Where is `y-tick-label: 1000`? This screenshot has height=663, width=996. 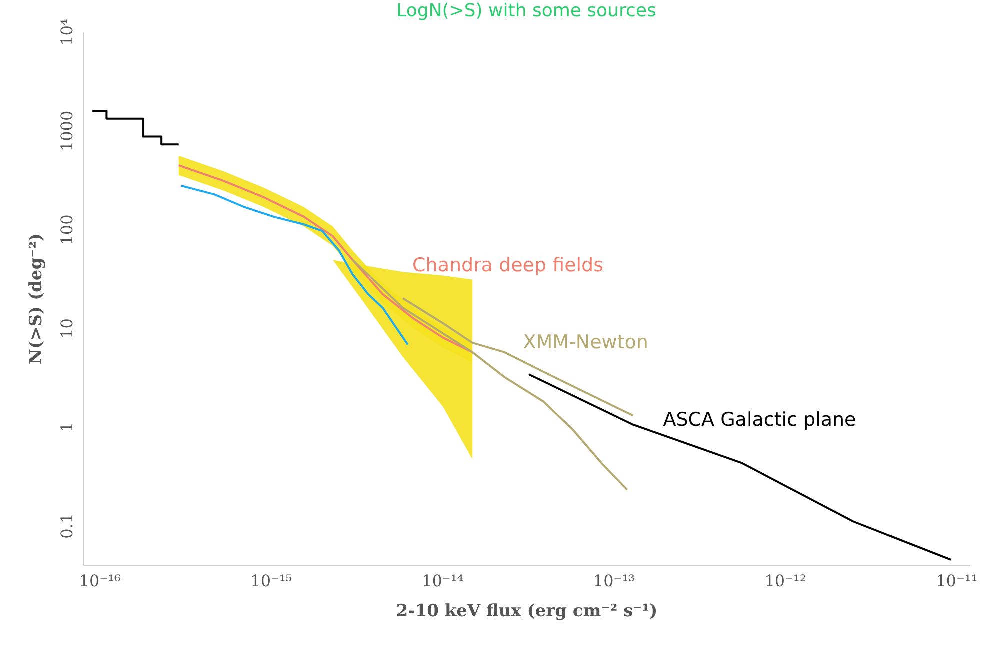 y-tick-label: 1000 is located at coordinates (67, 131).